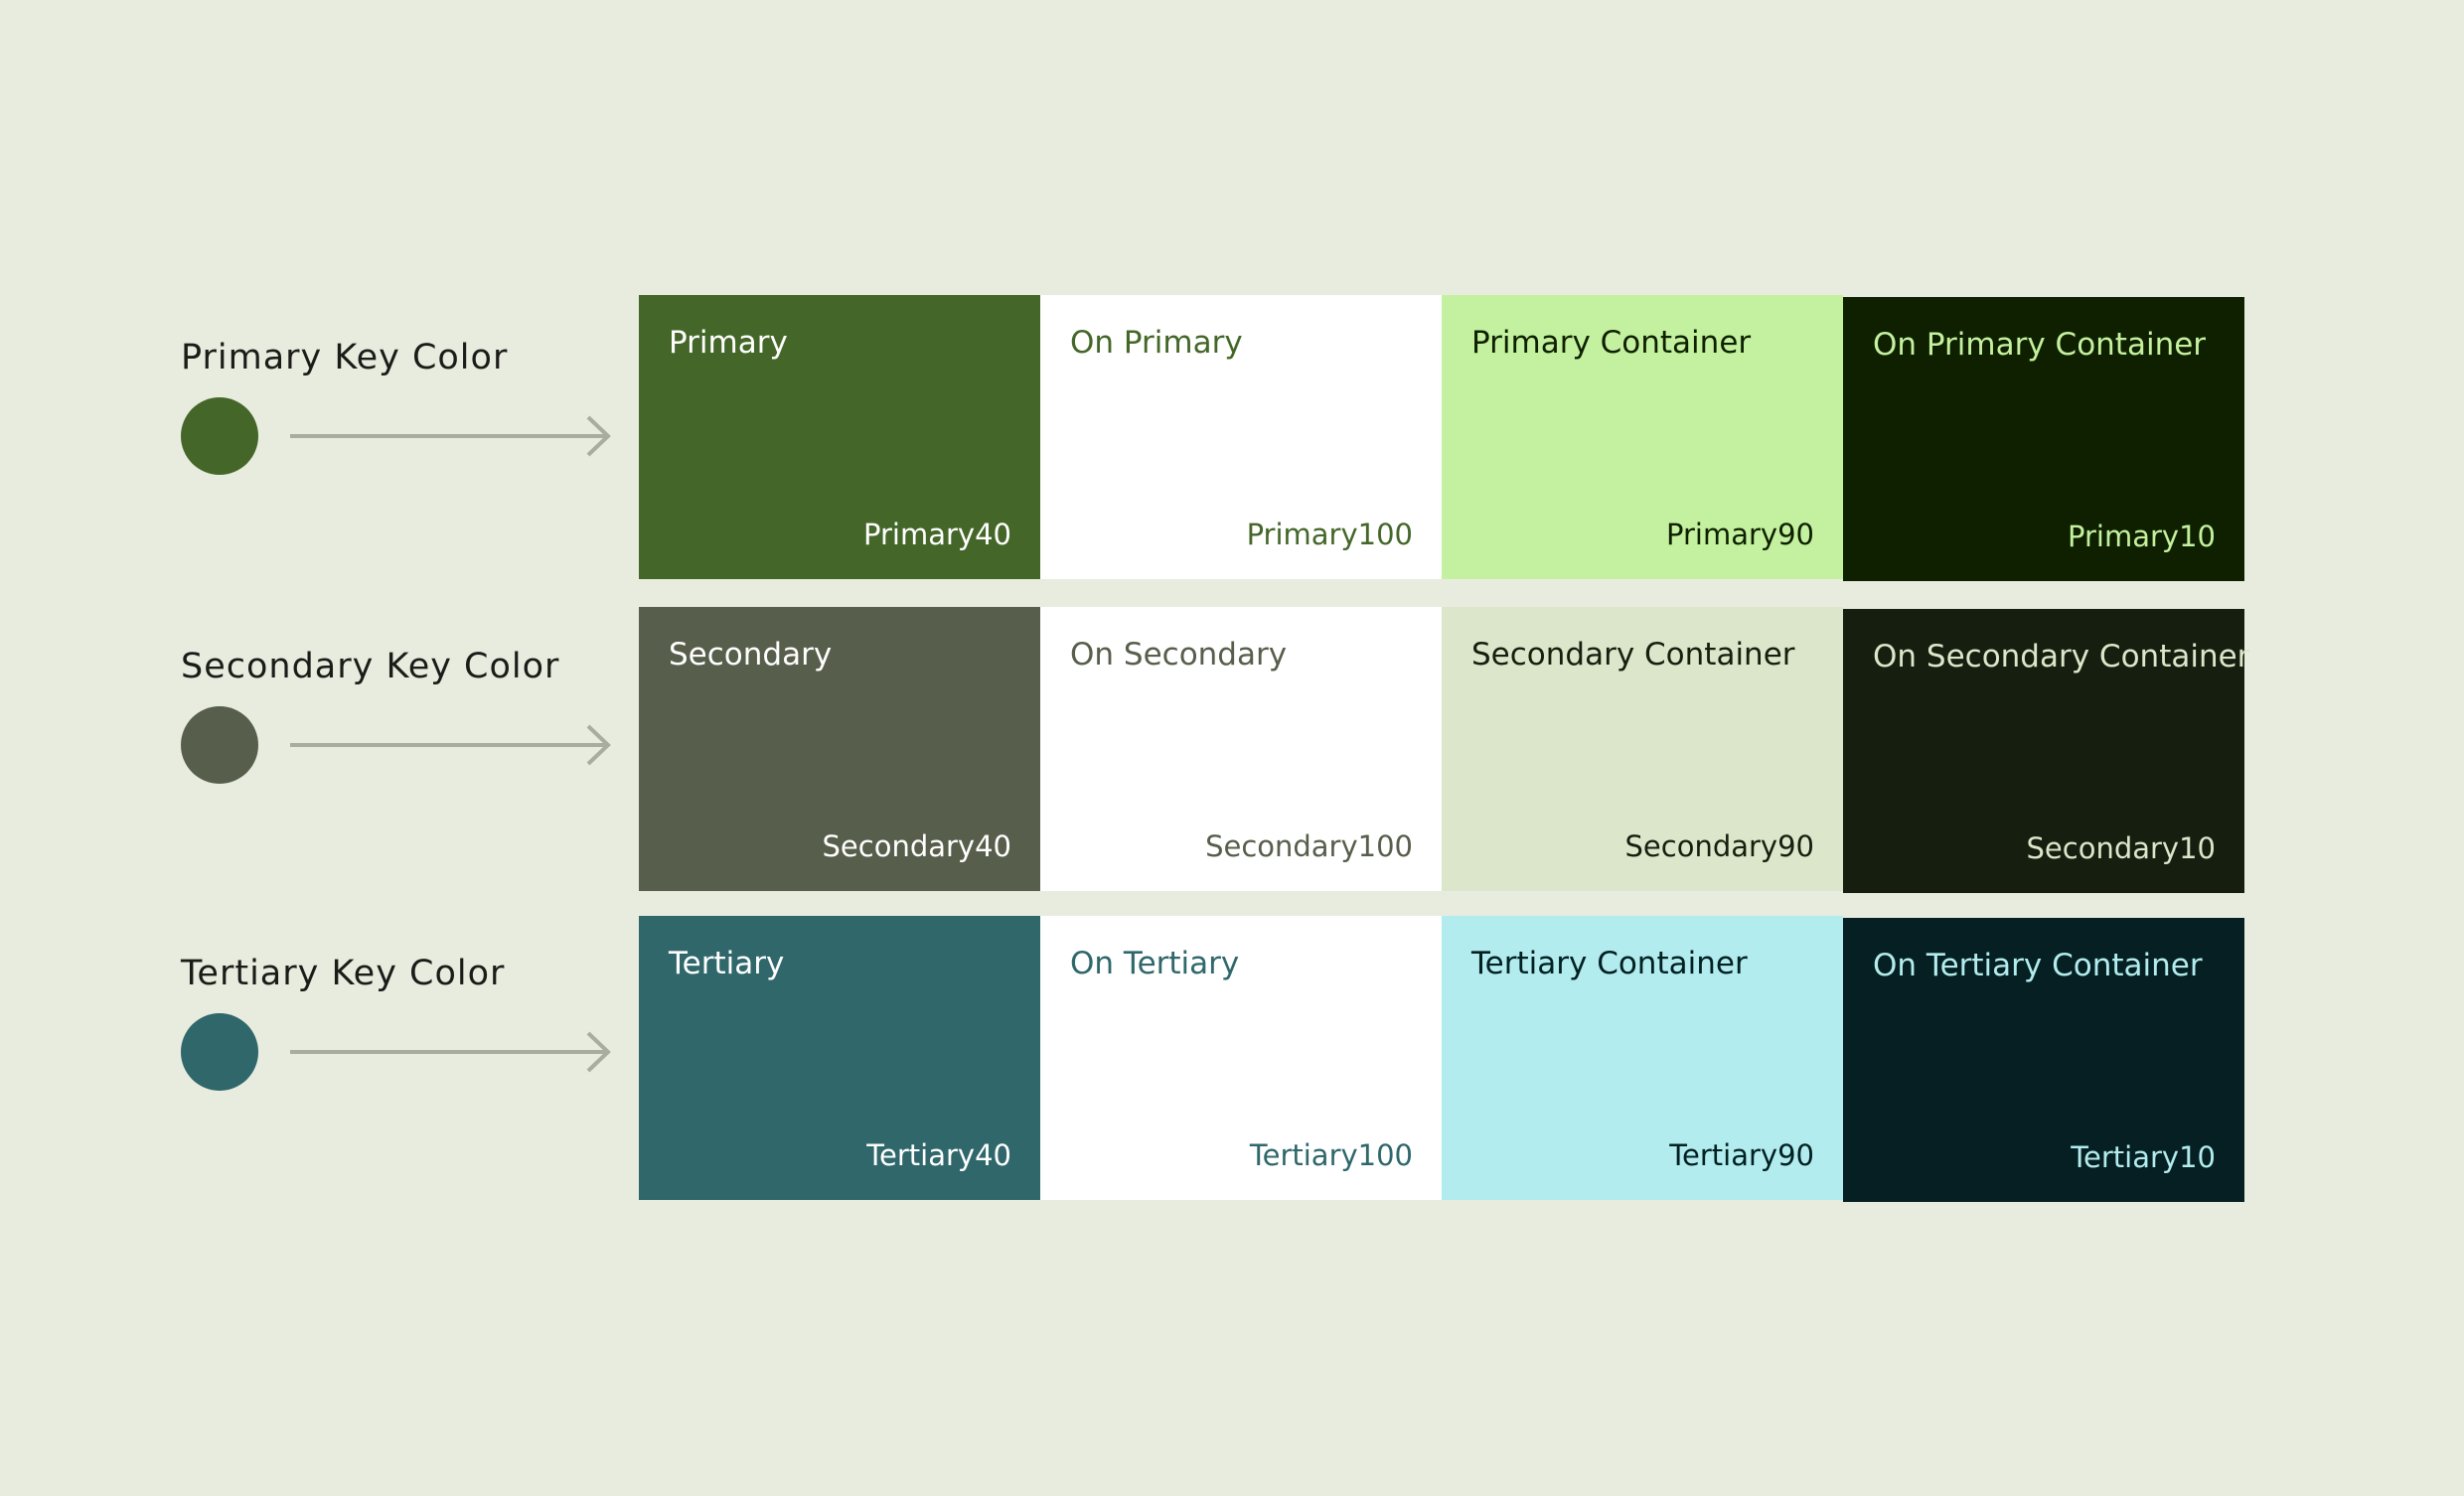 The height and width of the screenshot is (1496, 2464). Describe the element at coordinates (1331, 1155) in the screenshot. I see `on-tertiary-tile-tone: Tertiary100` at that location.